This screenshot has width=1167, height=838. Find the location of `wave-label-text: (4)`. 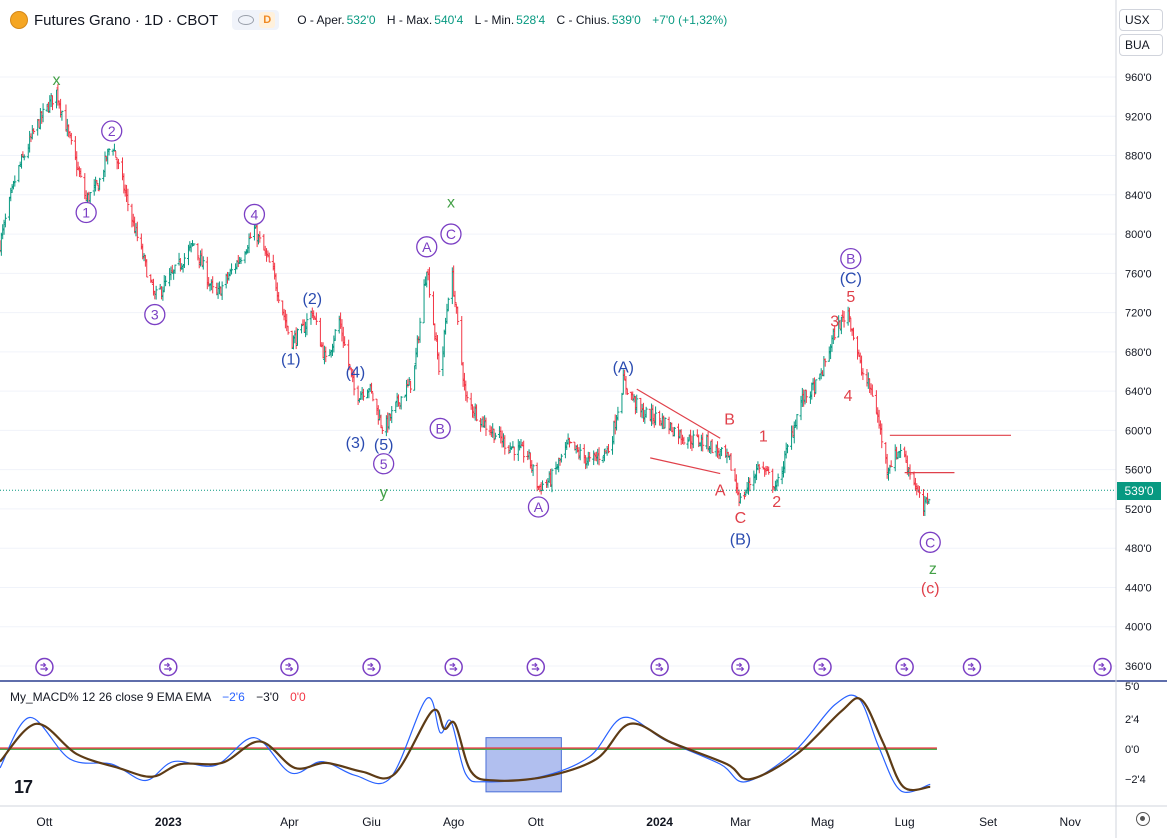

wave-label-text: (4) is located at coordinates (356, 373).